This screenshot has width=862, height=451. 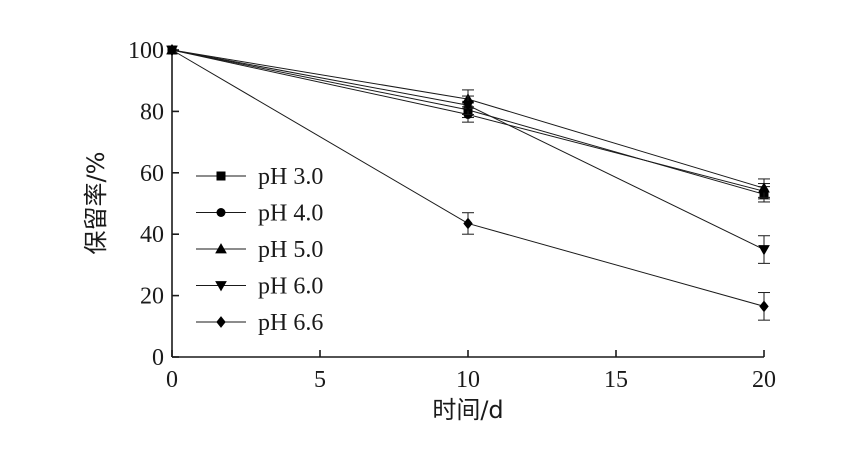 I want to click on legend-item: pH 3.0, so click(x=259, y=177).